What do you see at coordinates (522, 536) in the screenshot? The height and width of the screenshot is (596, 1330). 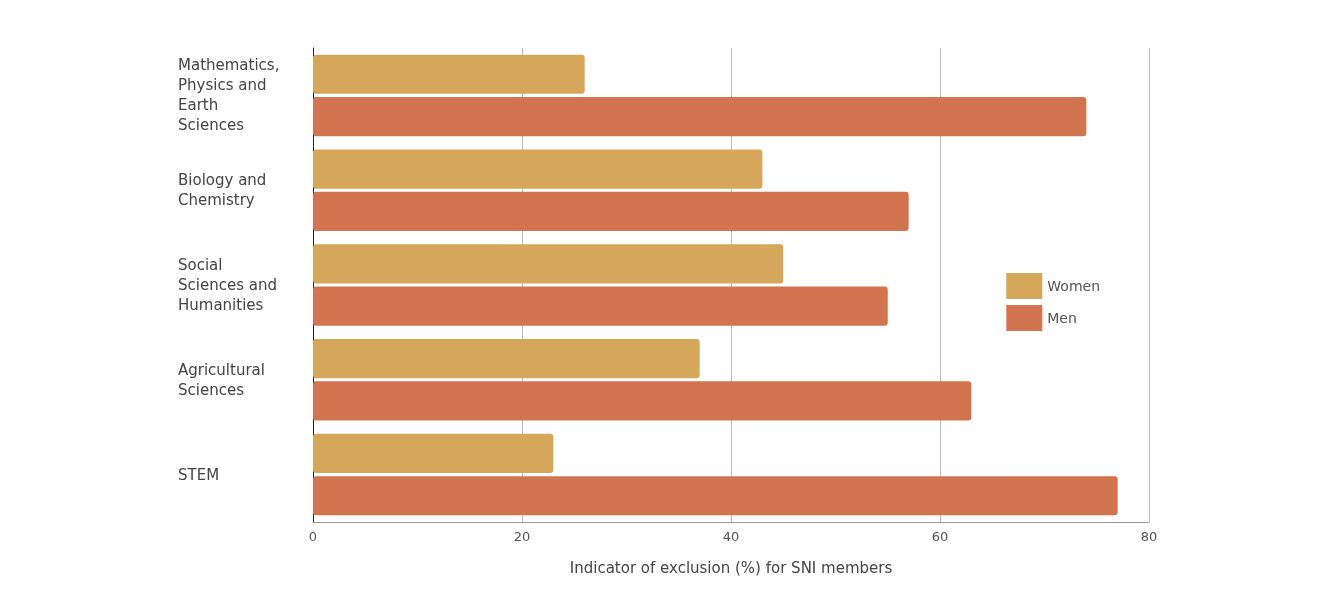 I see `x-tick-label: 20` at bounding box center [522, 536].